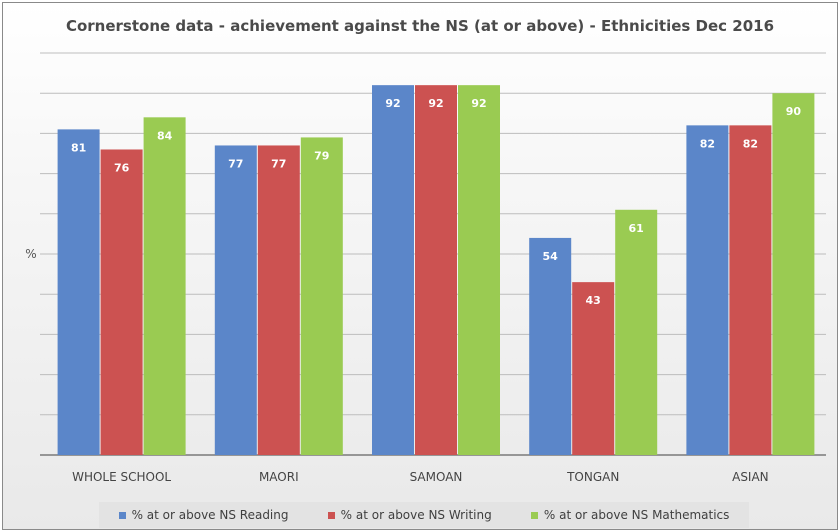 This screenshot has height=531, width=840. I want to click on x-tick-label: MAORI, so click(279, 477).